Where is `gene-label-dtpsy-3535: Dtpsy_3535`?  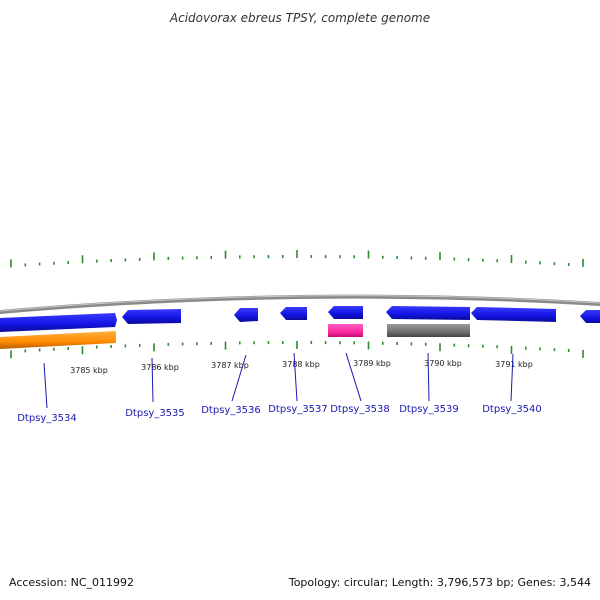 gene-label-dtpsy-3535: Dtpsy_3535 is located at coordinates (155, 413).